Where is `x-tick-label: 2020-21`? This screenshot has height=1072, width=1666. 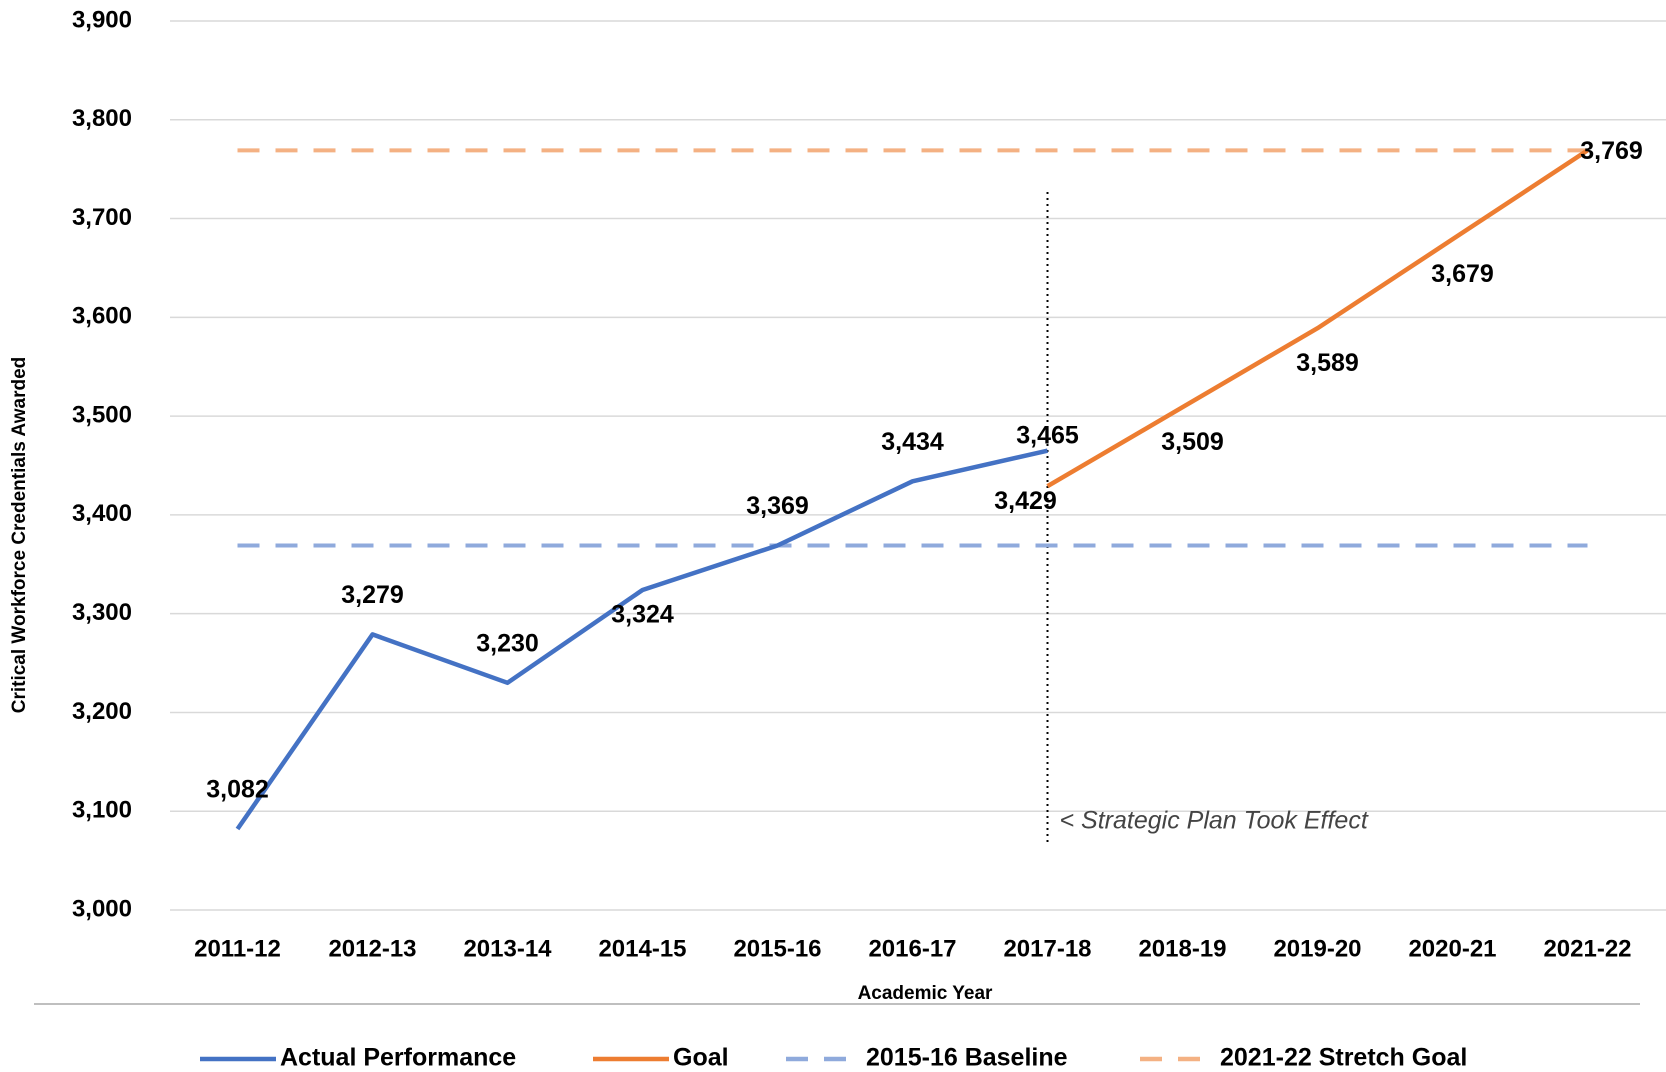
x-tick-label: 2020-21 is located at coordinates (1452, 948).